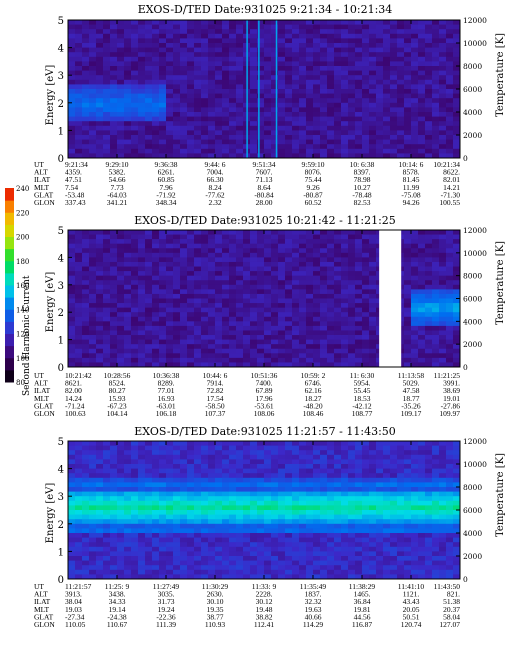 This screenshot has height=649, width=505. What do you see at coordinates (166, 172) in the screenshot?
I see `ephemeris-cell: 6261.` at bounding box center [166, 172].